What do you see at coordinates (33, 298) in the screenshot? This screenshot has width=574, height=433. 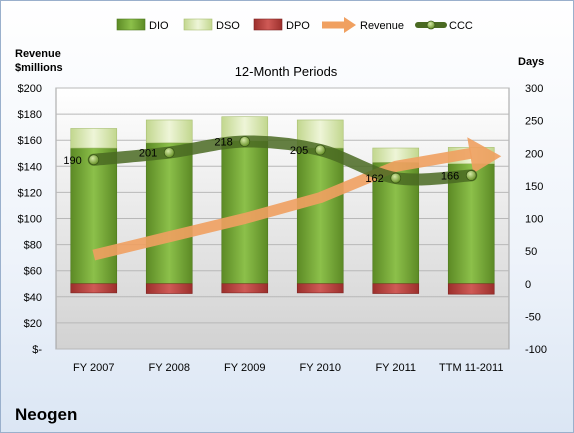 I see `left-tick-label: $40` at bounding box center [33, 298].